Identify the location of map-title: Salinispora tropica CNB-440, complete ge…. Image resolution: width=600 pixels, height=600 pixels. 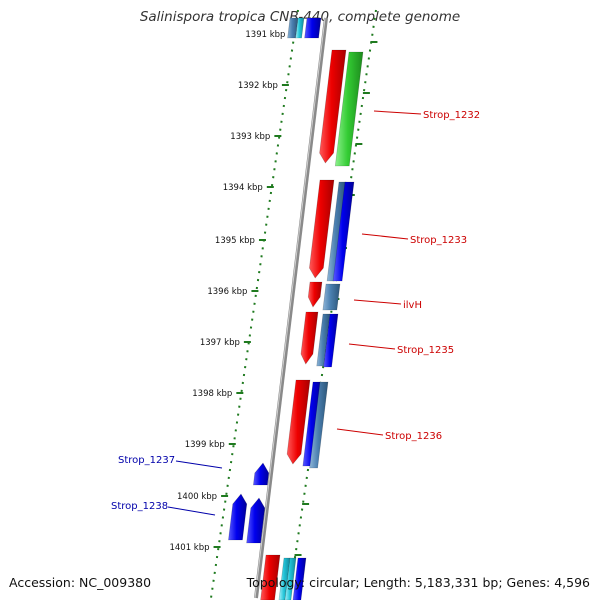
(300, 17).